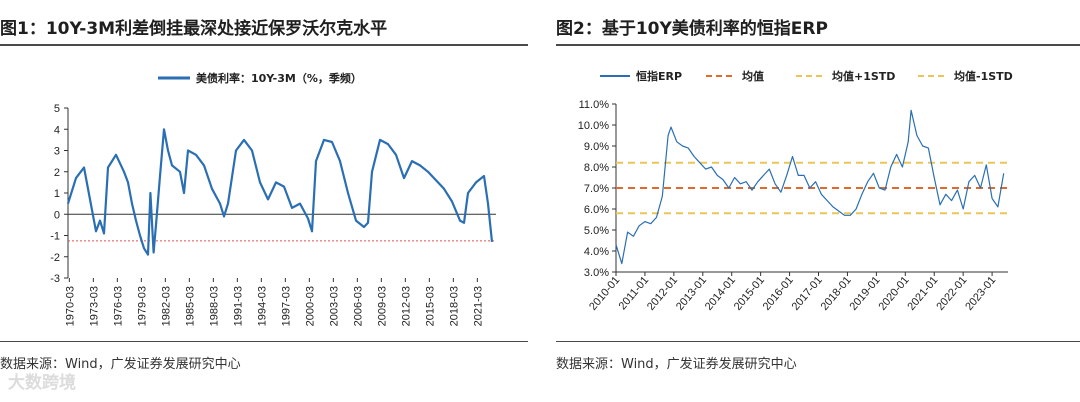  What do you see at coordinates (57, 215) in the screenshot?
I see `chart1-ytick-label: 0` at bounding box center [57, 215].